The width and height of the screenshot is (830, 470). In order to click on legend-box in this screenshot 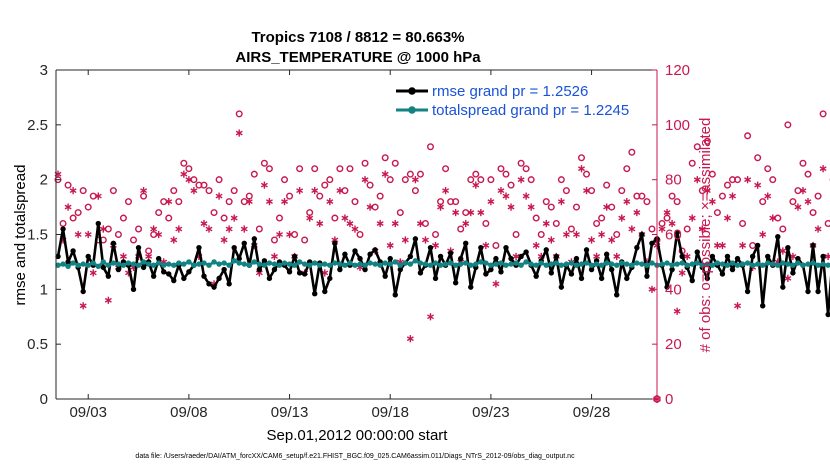, I will do `click(522, 102)`.